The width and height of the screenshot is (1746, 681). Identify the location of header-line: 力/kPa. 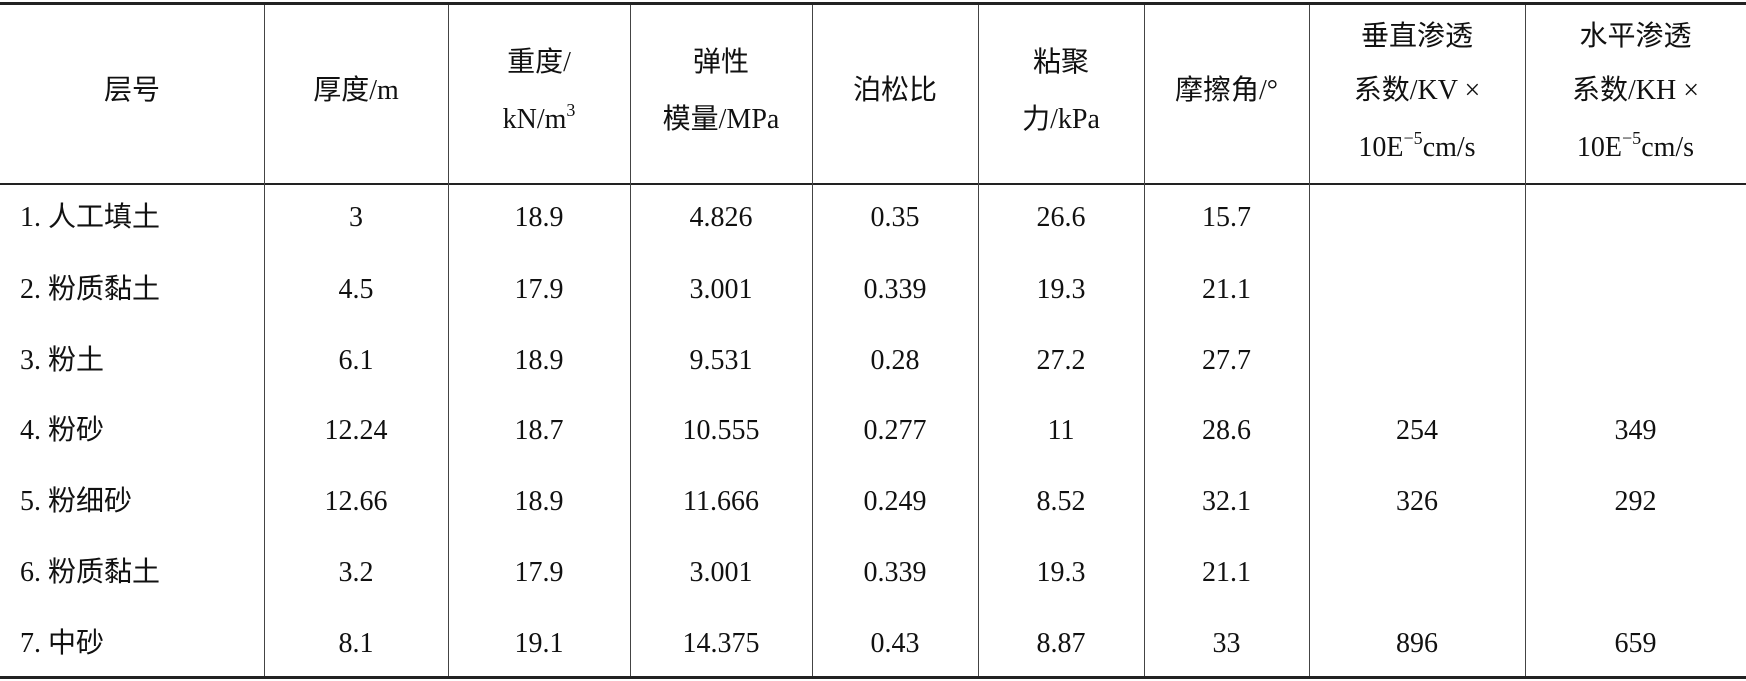
(1061, 120).